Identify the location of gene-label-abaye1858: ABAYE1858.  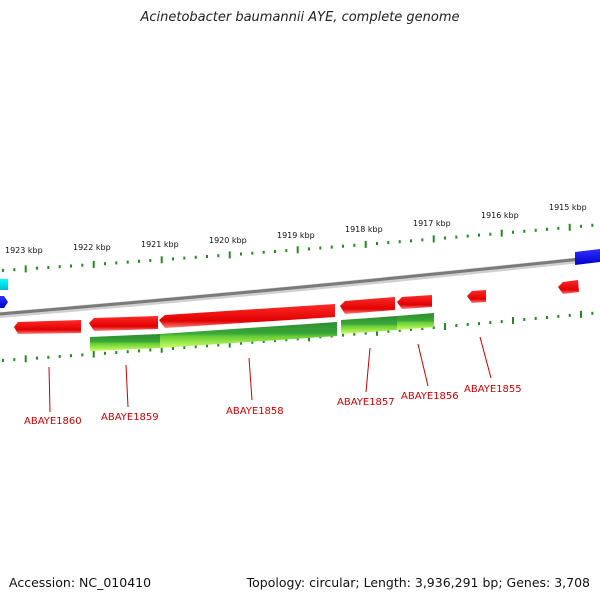
(255, 411).